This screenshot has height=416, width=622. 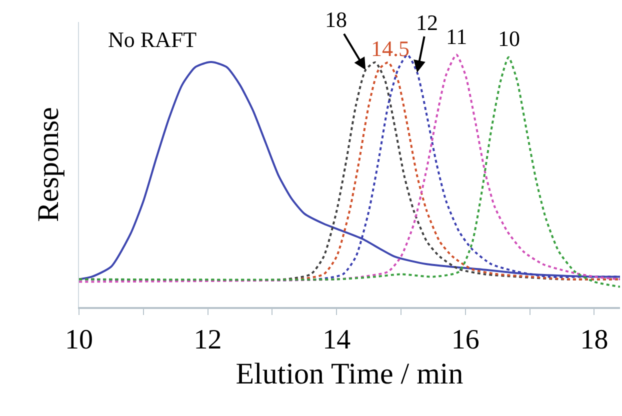 What do you see at coordinates (465, 340) in the screenshot?
I see `x-tick-label: 16` at bounding box center [465, 340].